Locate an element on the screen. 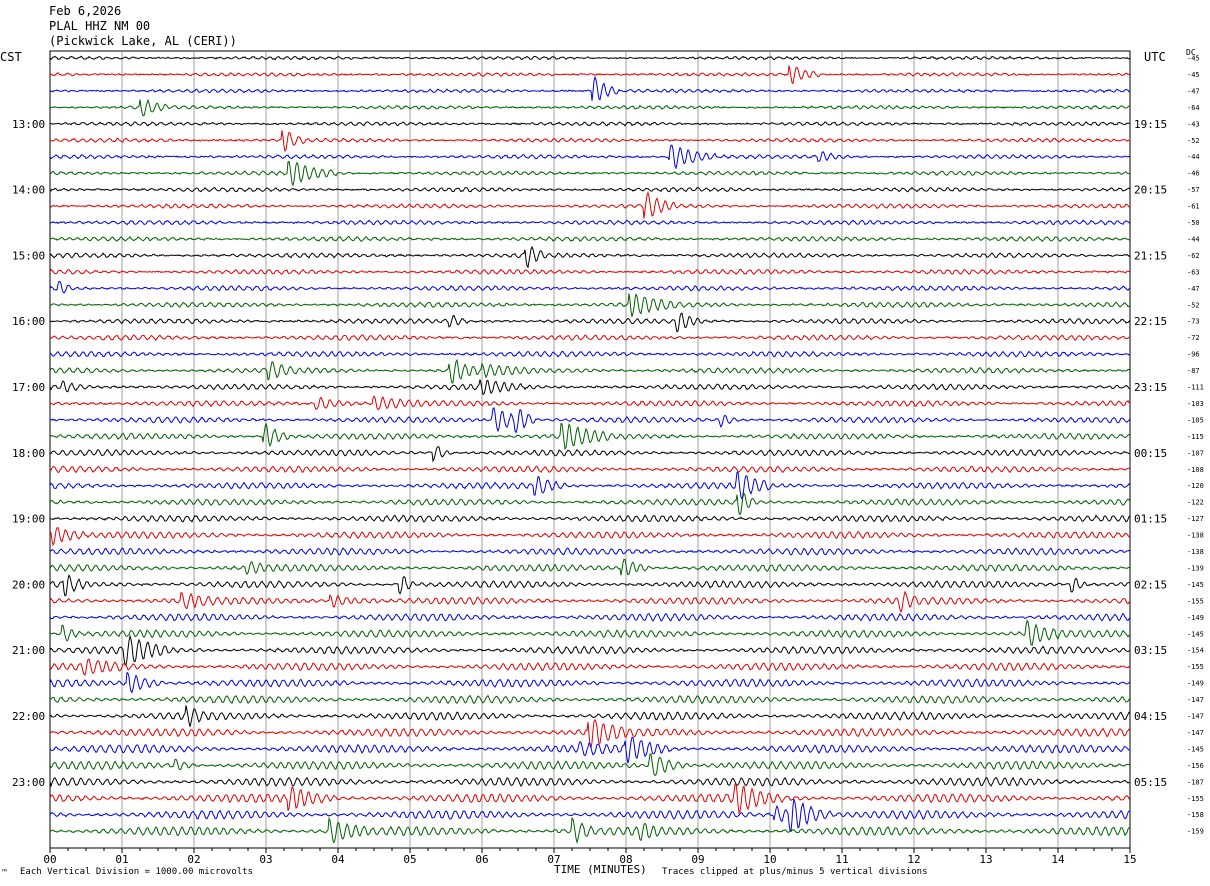 Image resolution: width=1210 pixels, height=886 pixels. dc-offset-label: -44 is located at coordinates (1193, 157).